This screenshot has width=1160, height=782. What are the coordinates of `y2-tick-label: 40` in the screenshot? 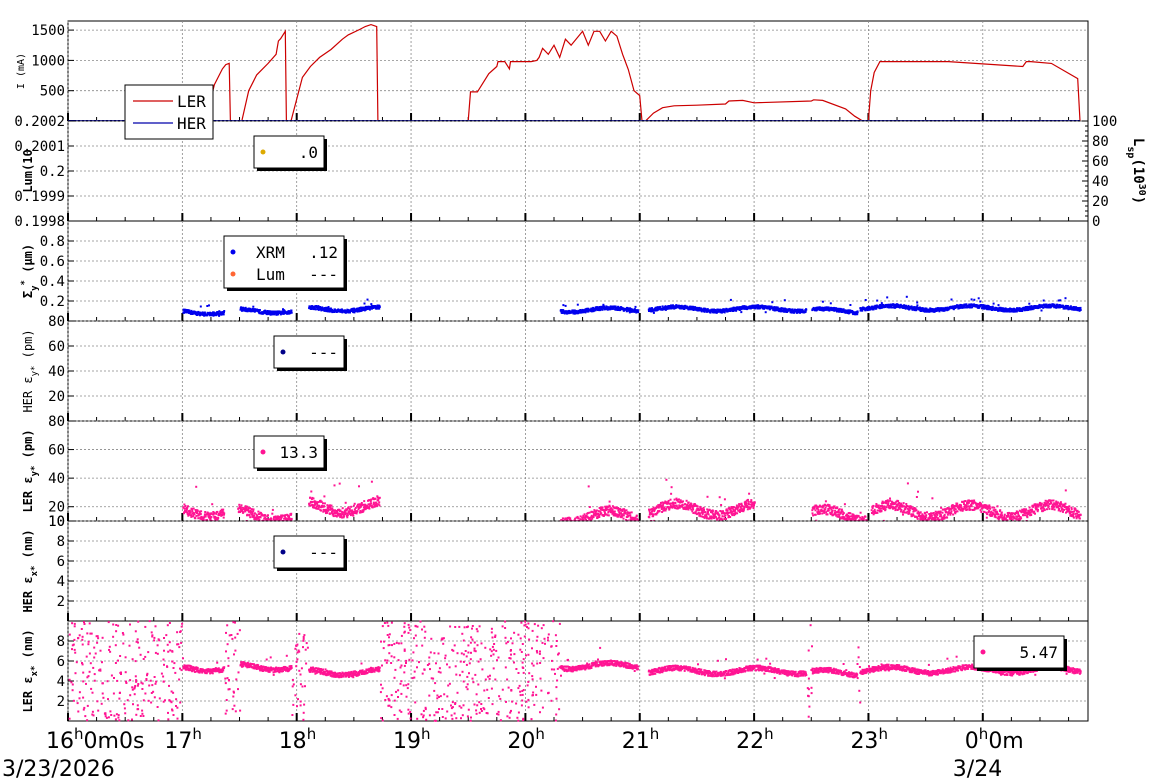 It's located at (1100, 182).